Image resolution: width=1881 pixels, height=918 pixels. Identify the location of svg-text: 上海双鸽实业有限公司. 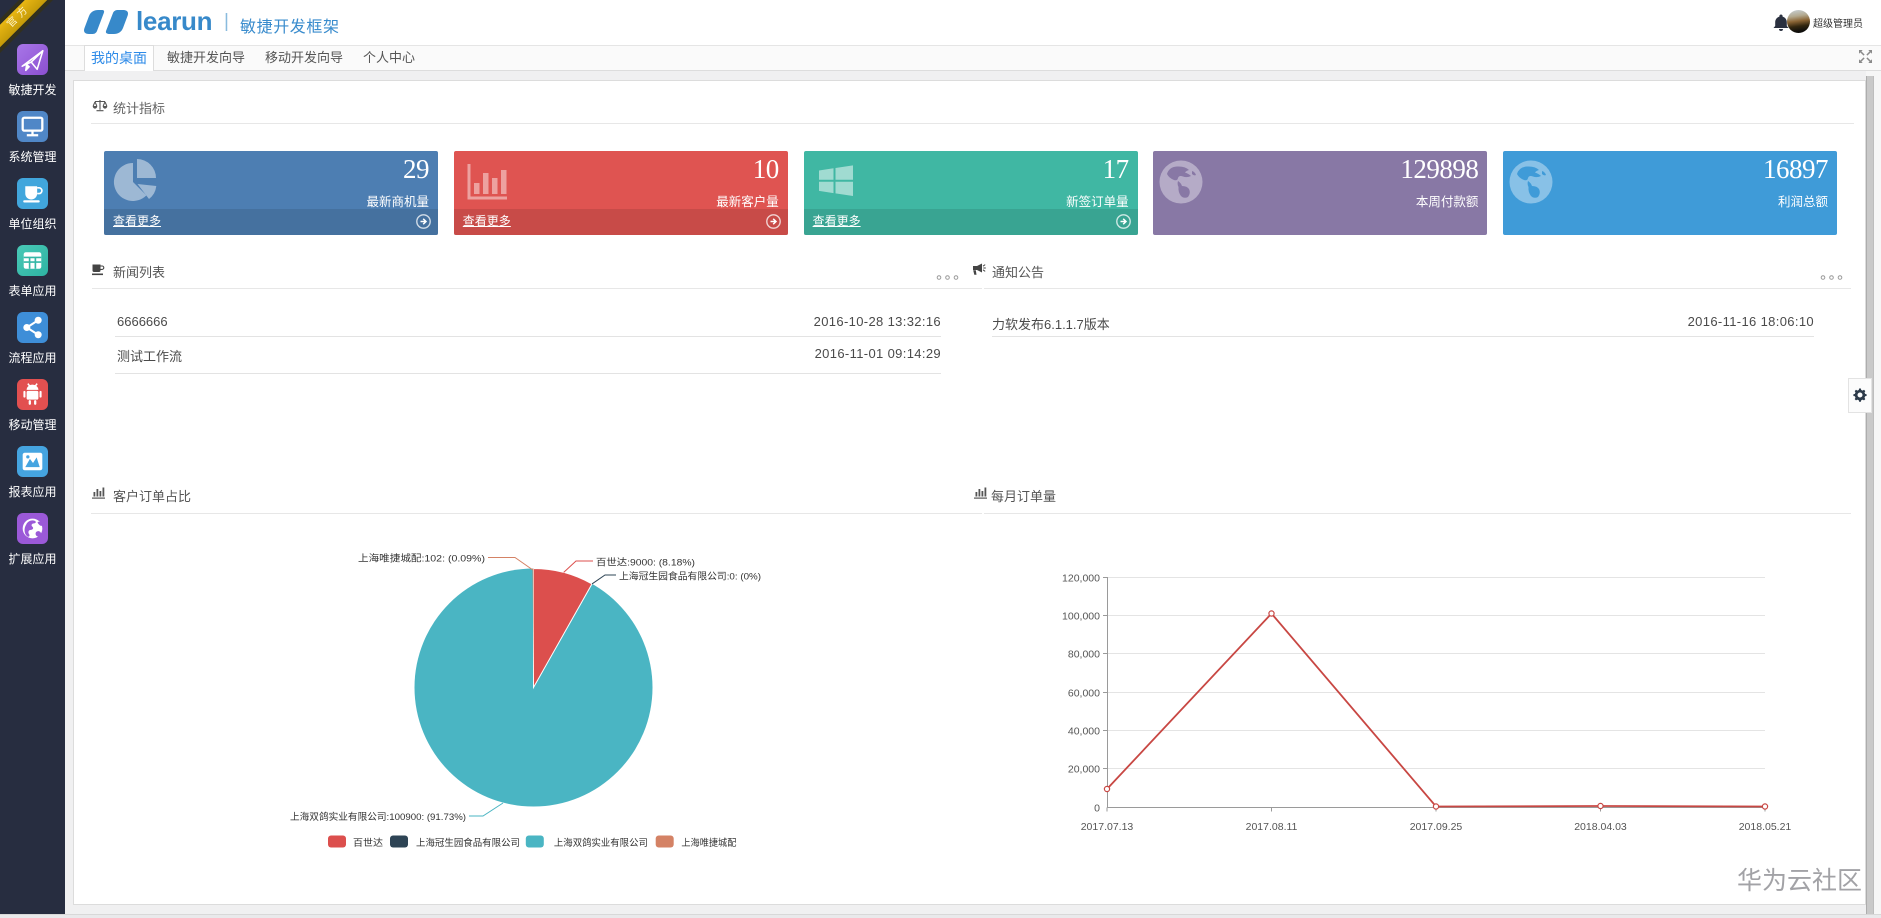
(601, 843).